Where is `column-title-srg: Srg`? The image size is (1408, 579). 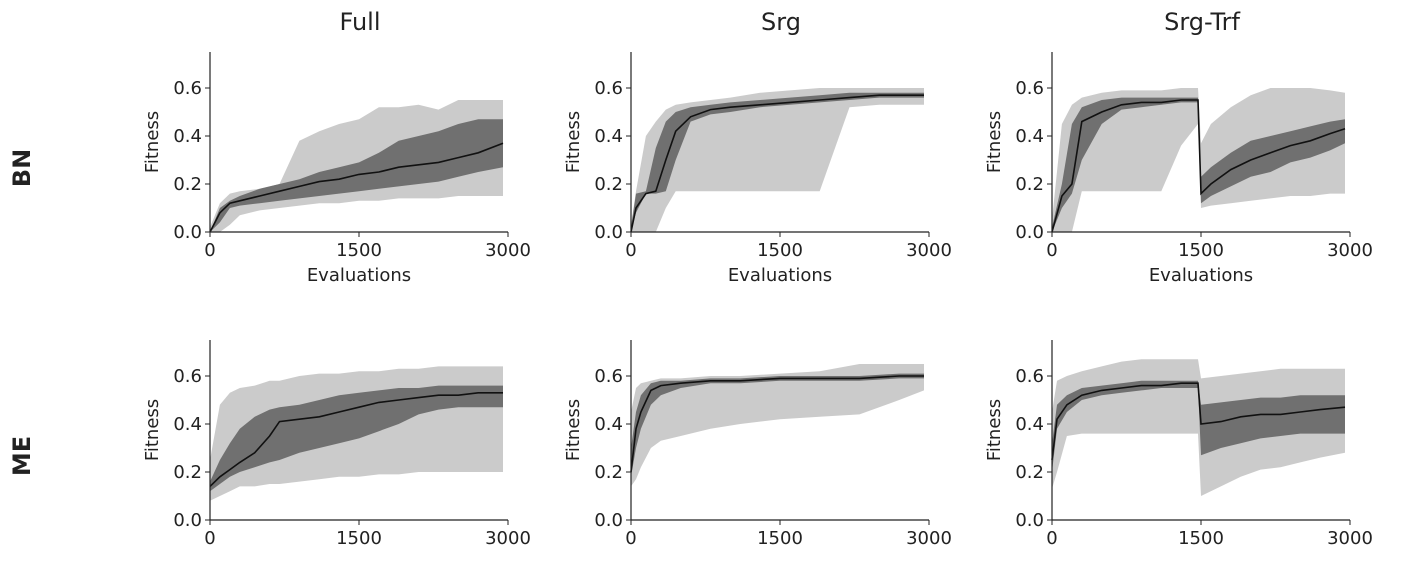 column-title-srg: Srg is located at coordinates (781, 22).